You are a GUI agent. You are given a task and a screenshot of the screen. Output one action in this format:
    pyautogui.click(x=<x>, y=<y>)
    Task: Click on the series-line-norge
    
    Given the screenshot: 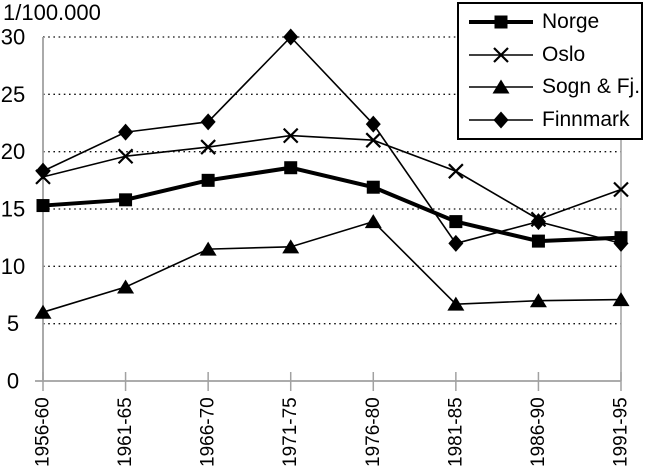 What is the action you would take?
    pyautogui.click(x=332, y=204)
    